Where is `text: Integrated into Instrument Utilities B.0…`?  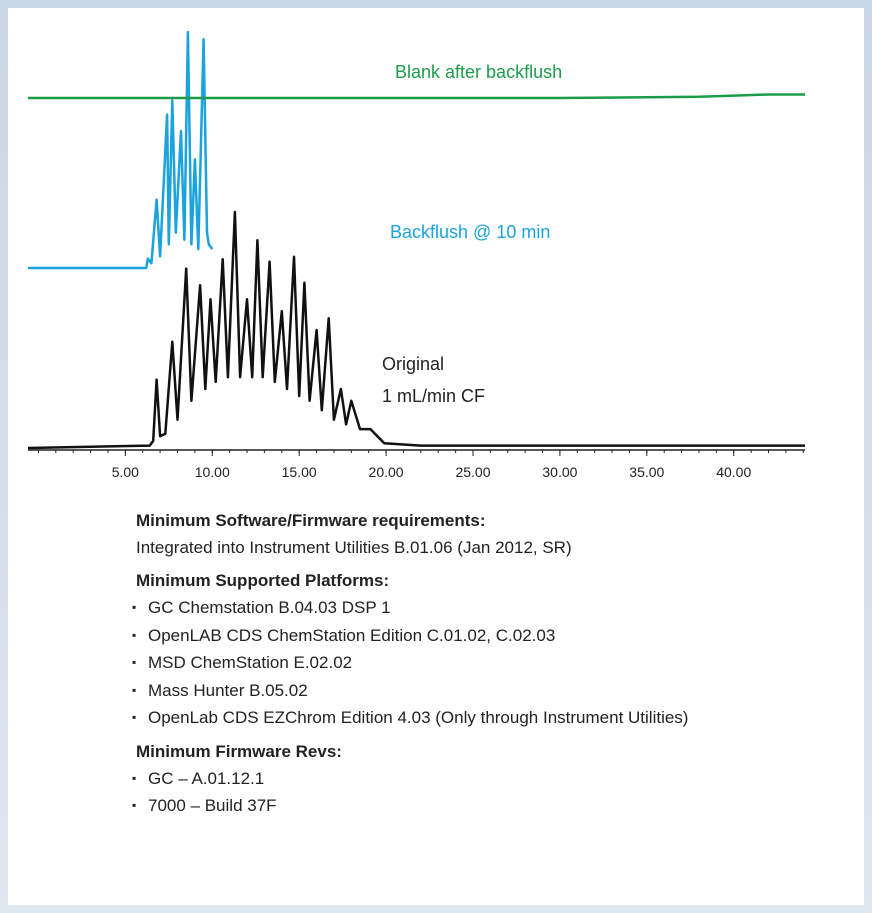 text: Integrated into Instrument Utilities B.0… is located at coordinates (354, 547).